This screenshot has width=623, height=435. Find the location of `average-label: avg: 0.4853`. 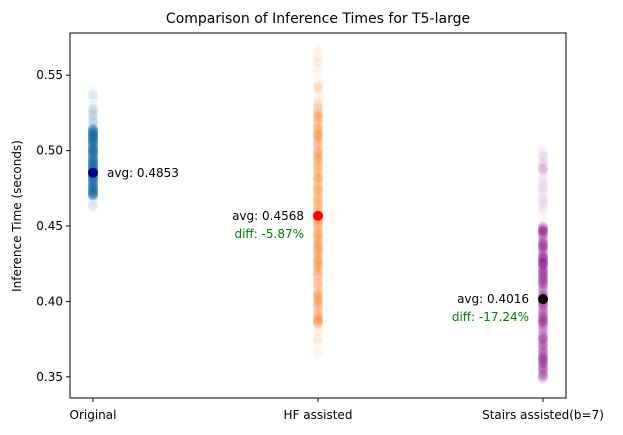

average-label: avg: 0.4853 is located at coordinates (143, 173).